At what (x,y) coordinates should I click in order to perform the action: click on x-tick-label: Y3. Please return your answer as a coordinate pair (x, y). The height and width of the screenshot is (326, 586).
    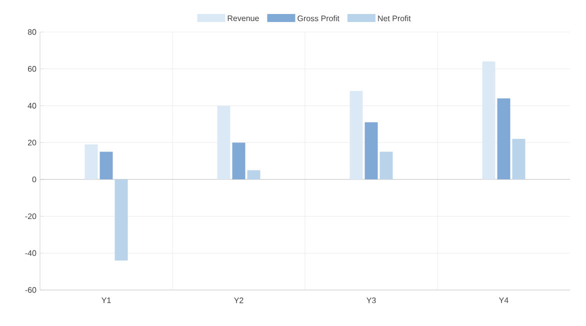
    Looking at the image, I should click on (371, 301).